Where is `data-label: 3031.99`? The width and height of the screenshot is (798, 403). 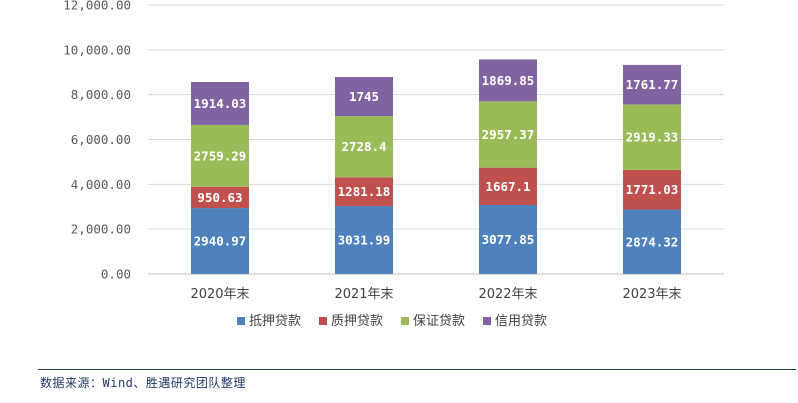 data-label: 3031.99 is located at coordinates (364, 240).